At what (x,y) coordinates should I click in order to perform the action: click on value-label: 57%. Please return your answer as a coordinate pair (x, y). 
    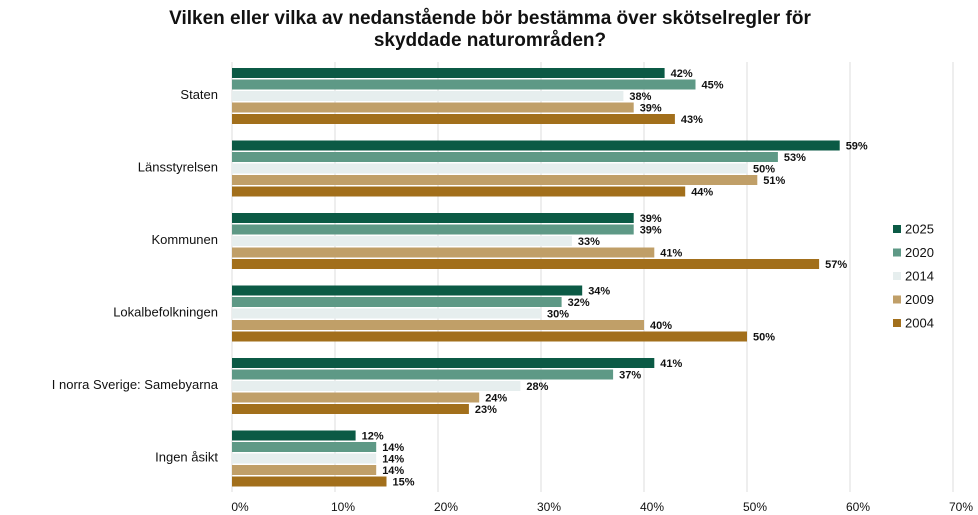
    Looking at the image, I should click on (836, 265).